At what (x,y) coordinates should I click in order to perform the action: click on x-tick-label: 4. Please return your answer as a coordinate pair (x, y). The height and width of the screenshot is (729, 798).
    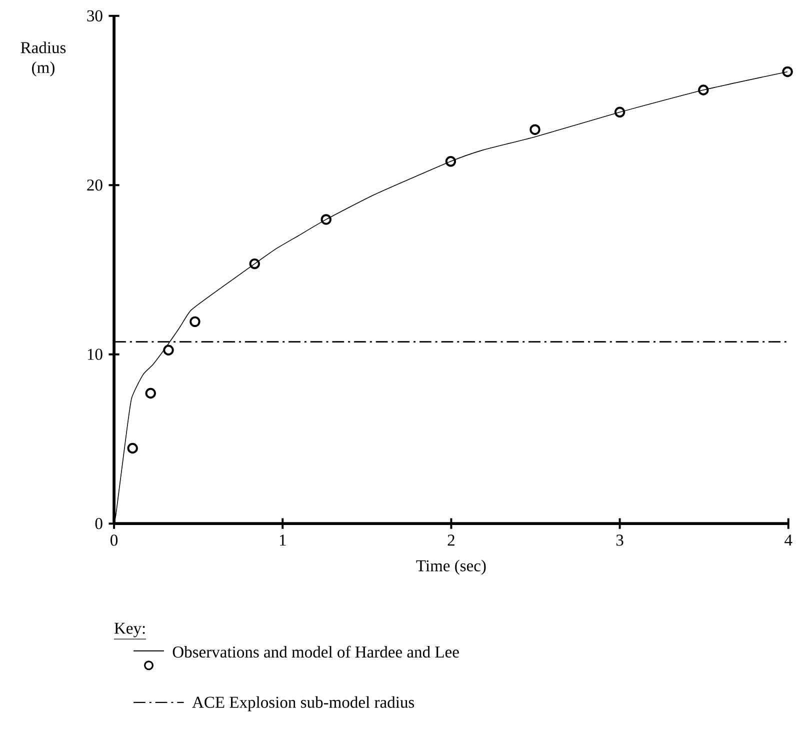
    Looking at the image, I should click on (788, 540).